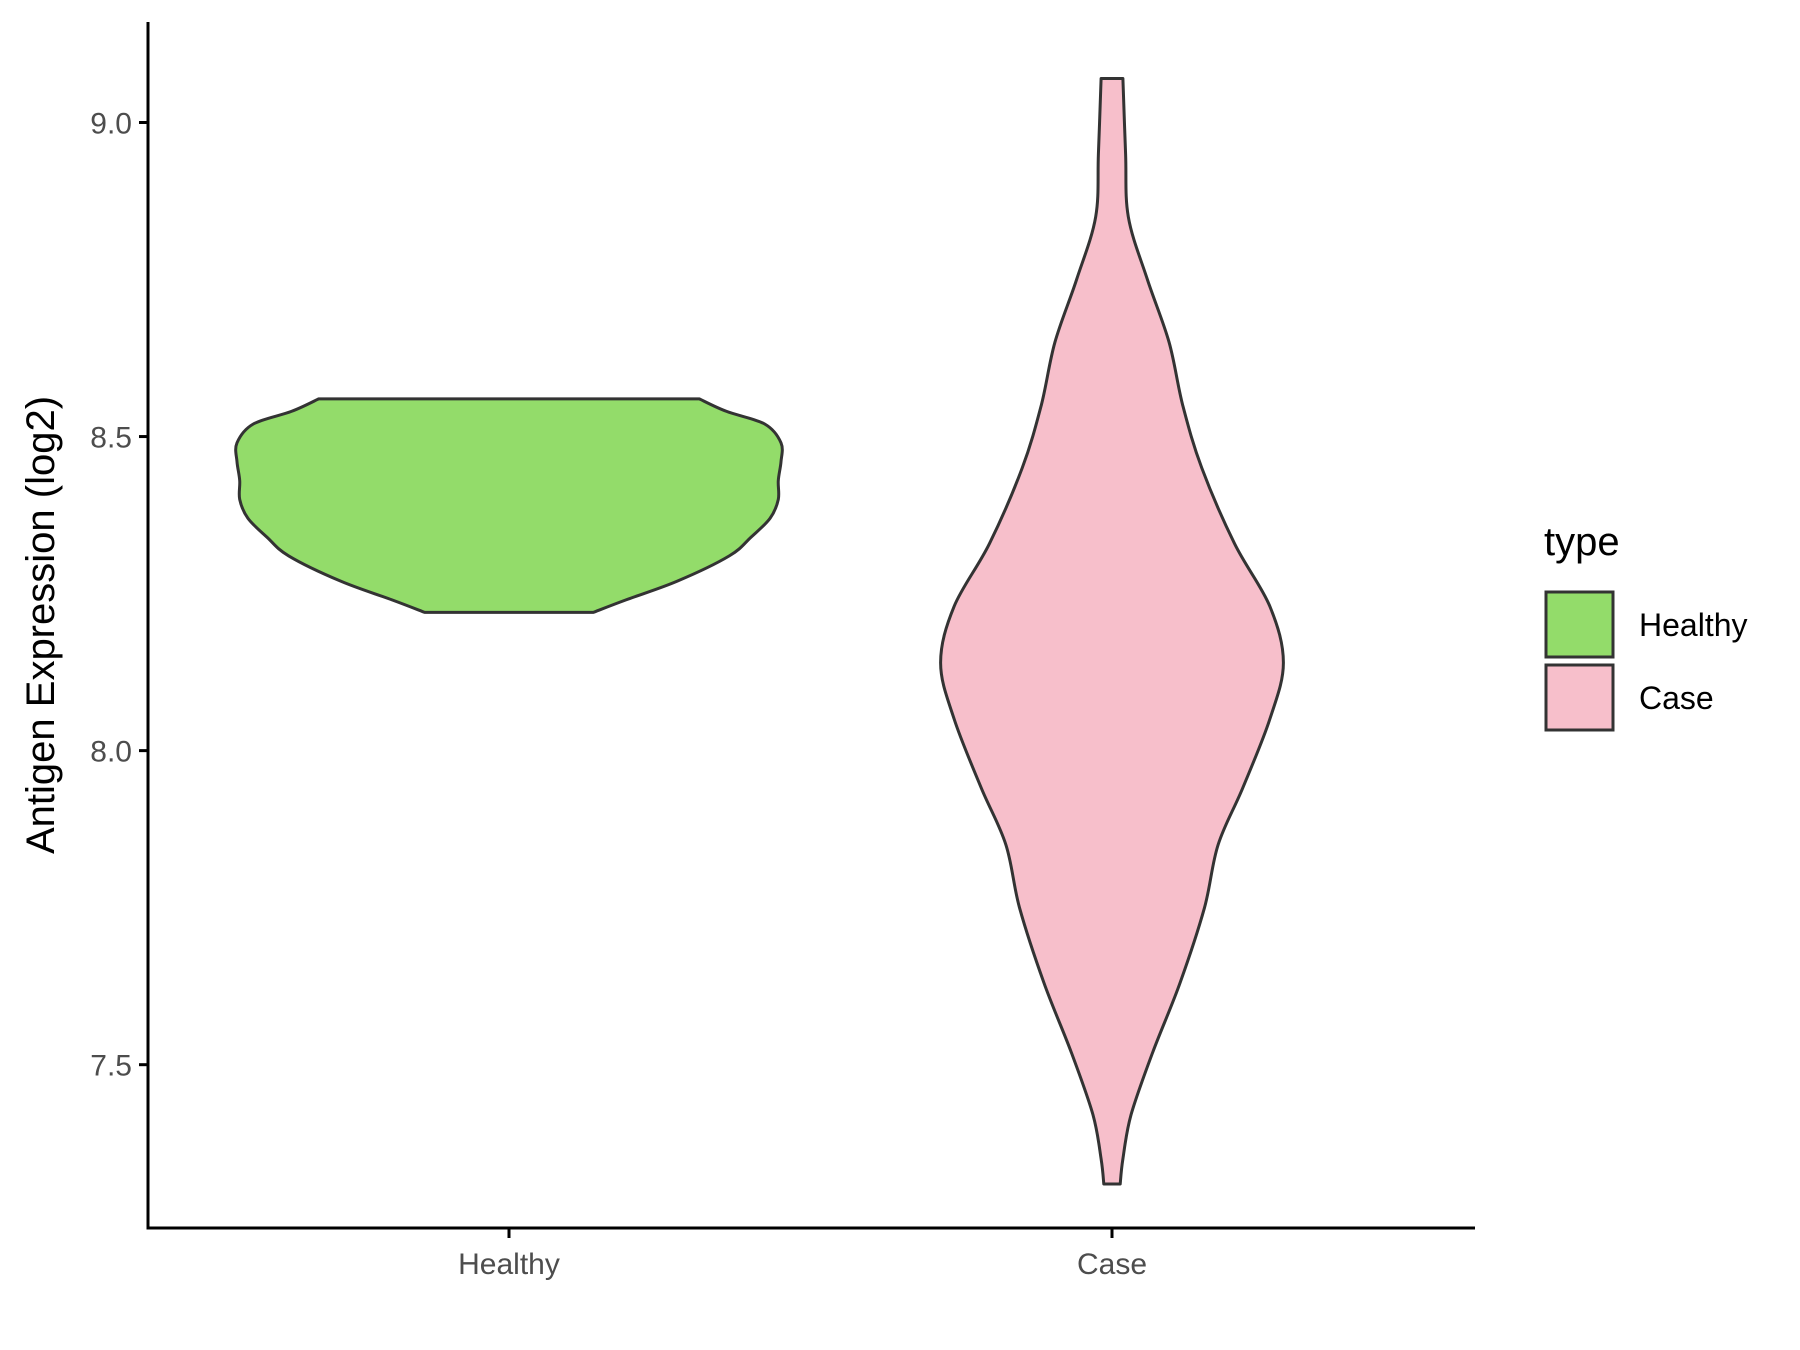 The height and width of the screenshot is (1350, 1800). Describe the element at coordinates (1579, 624) in the screenshot. I see `legend-swatch-healthy` at that location.